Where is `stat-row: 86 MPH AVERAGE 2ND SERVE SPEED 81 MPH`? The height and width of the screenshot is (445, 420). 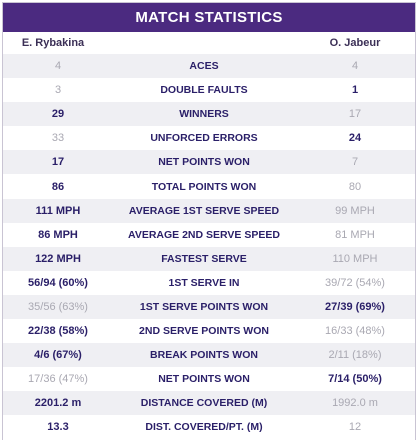
stat-row: 86 MPH AVERAGE 2ND SERVE SPEED 81 MPH is located at coordinates (209, 234).